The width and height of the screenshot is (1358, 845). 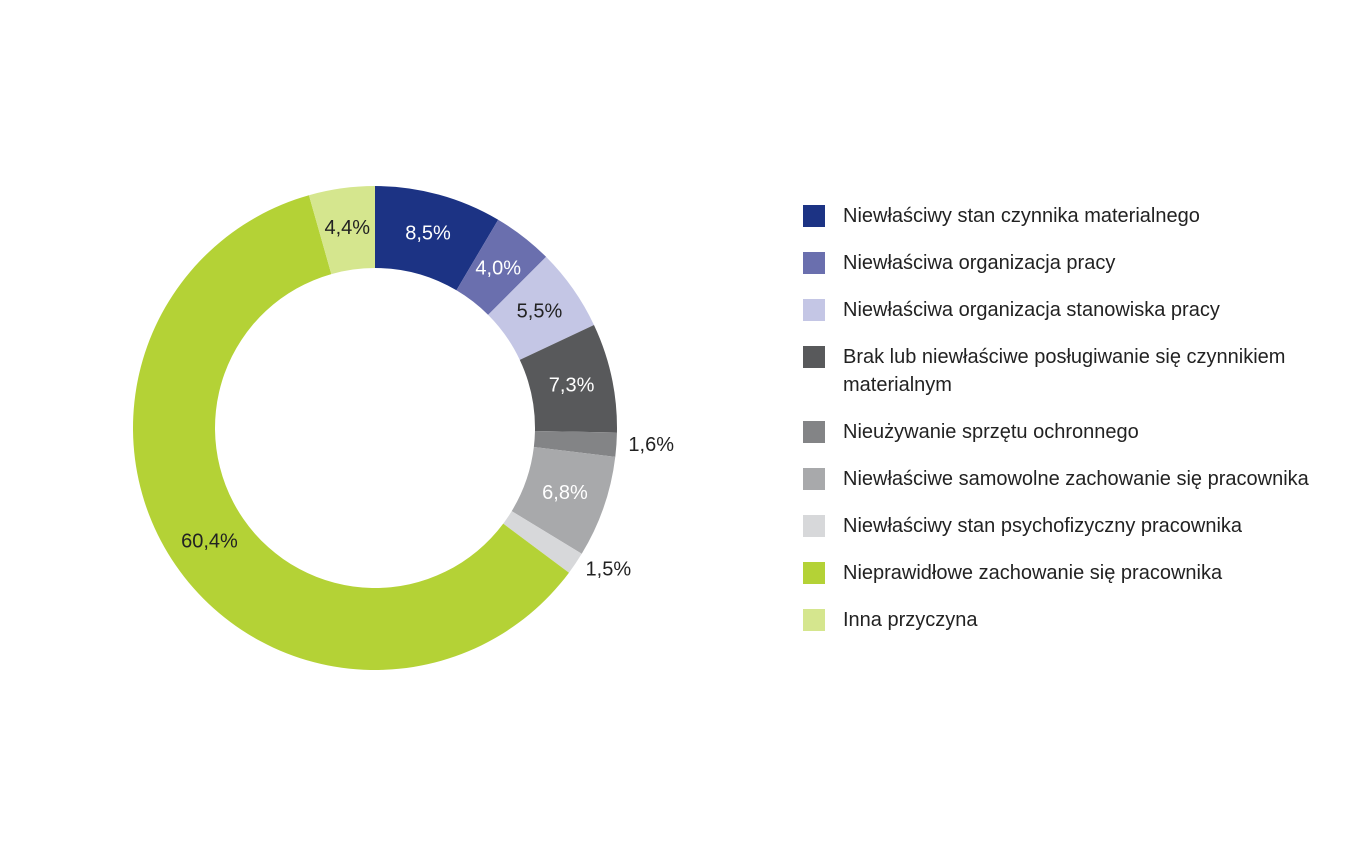 What do you see at coordinates (498, 268) in the screenshot?
I see `data-label: 4,0%` at bounding box center [498, 268].